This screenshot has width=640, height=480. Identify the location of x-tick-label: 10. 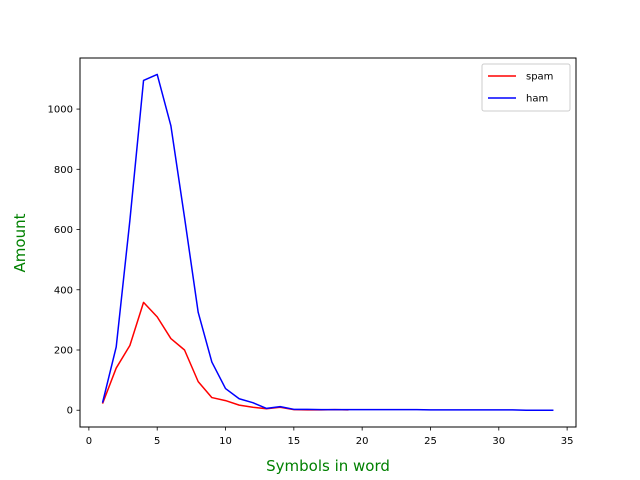
(225, 441).